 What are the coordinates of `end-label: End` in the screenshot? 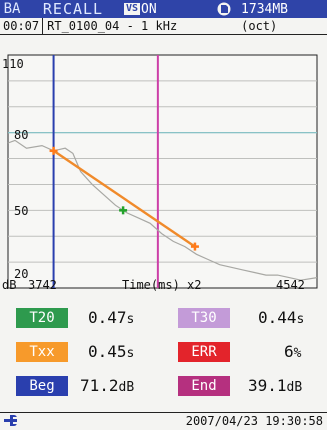 It's located at (204, 386).